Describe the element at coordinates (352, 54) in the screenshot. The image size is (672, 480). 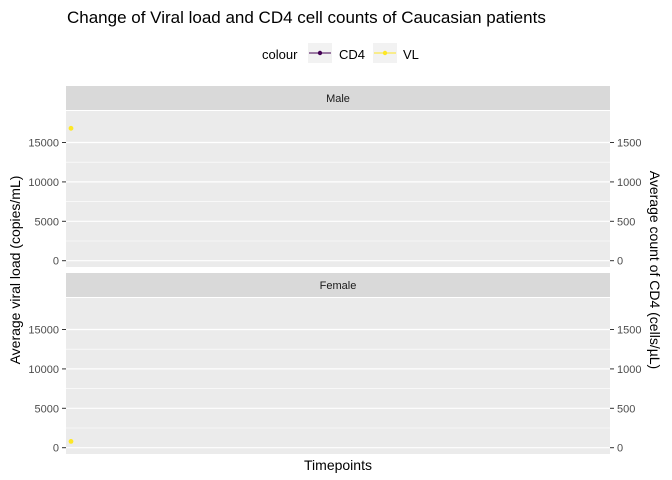
I see `legend-label-cd4: CD4` at that location.